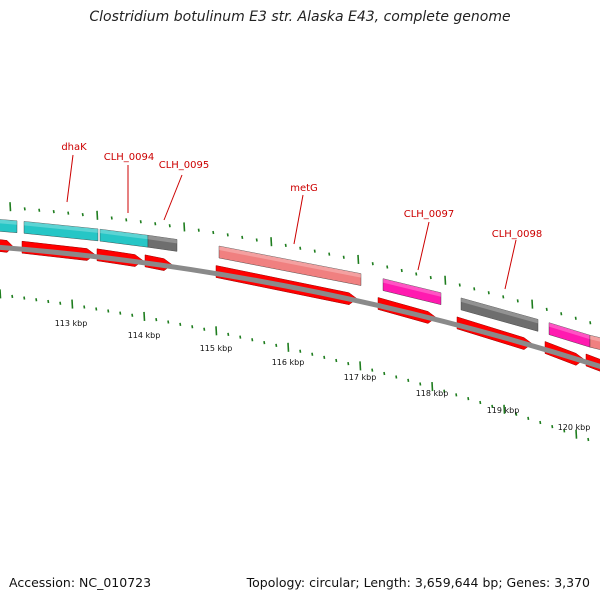 This screenshot has height=600, width=600. Describe the element at coordinates (432, 393) in the screenshot. I see `kbp-label-118: 118 kbp` at that location.